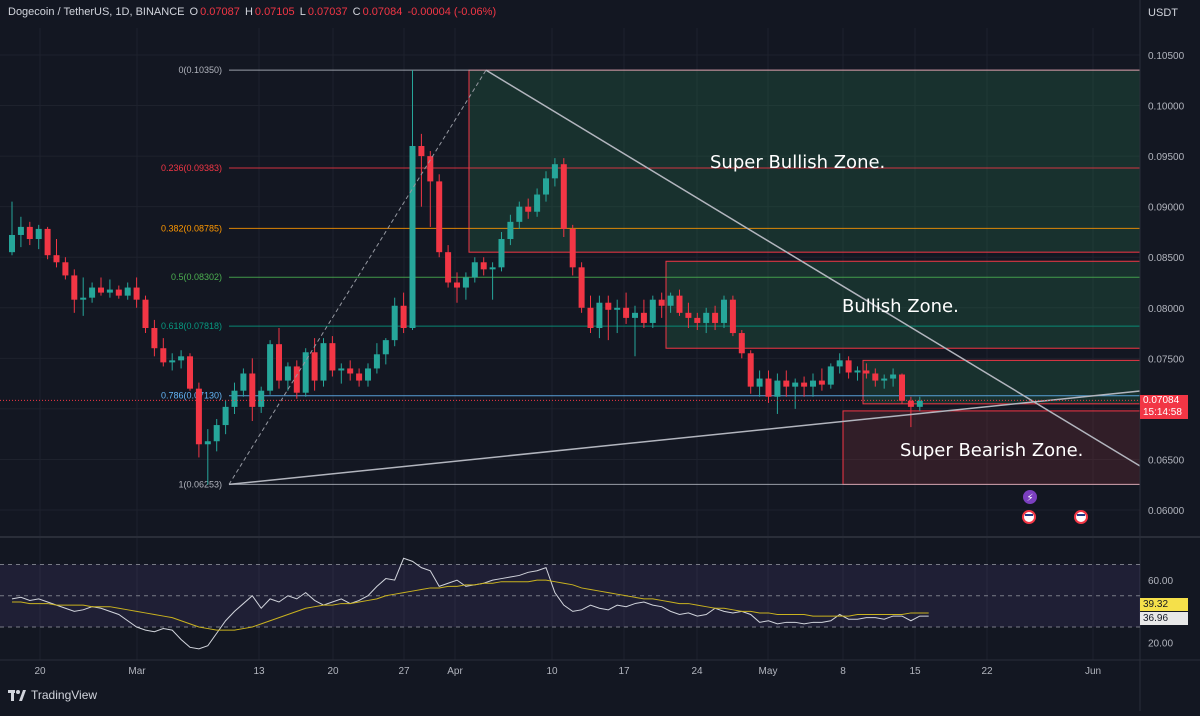 The height and width of the screenshot is (716, 1200). Describe the element at coordinates (17, 695) in the screenshot. I see `tradingview-icon` at that location.